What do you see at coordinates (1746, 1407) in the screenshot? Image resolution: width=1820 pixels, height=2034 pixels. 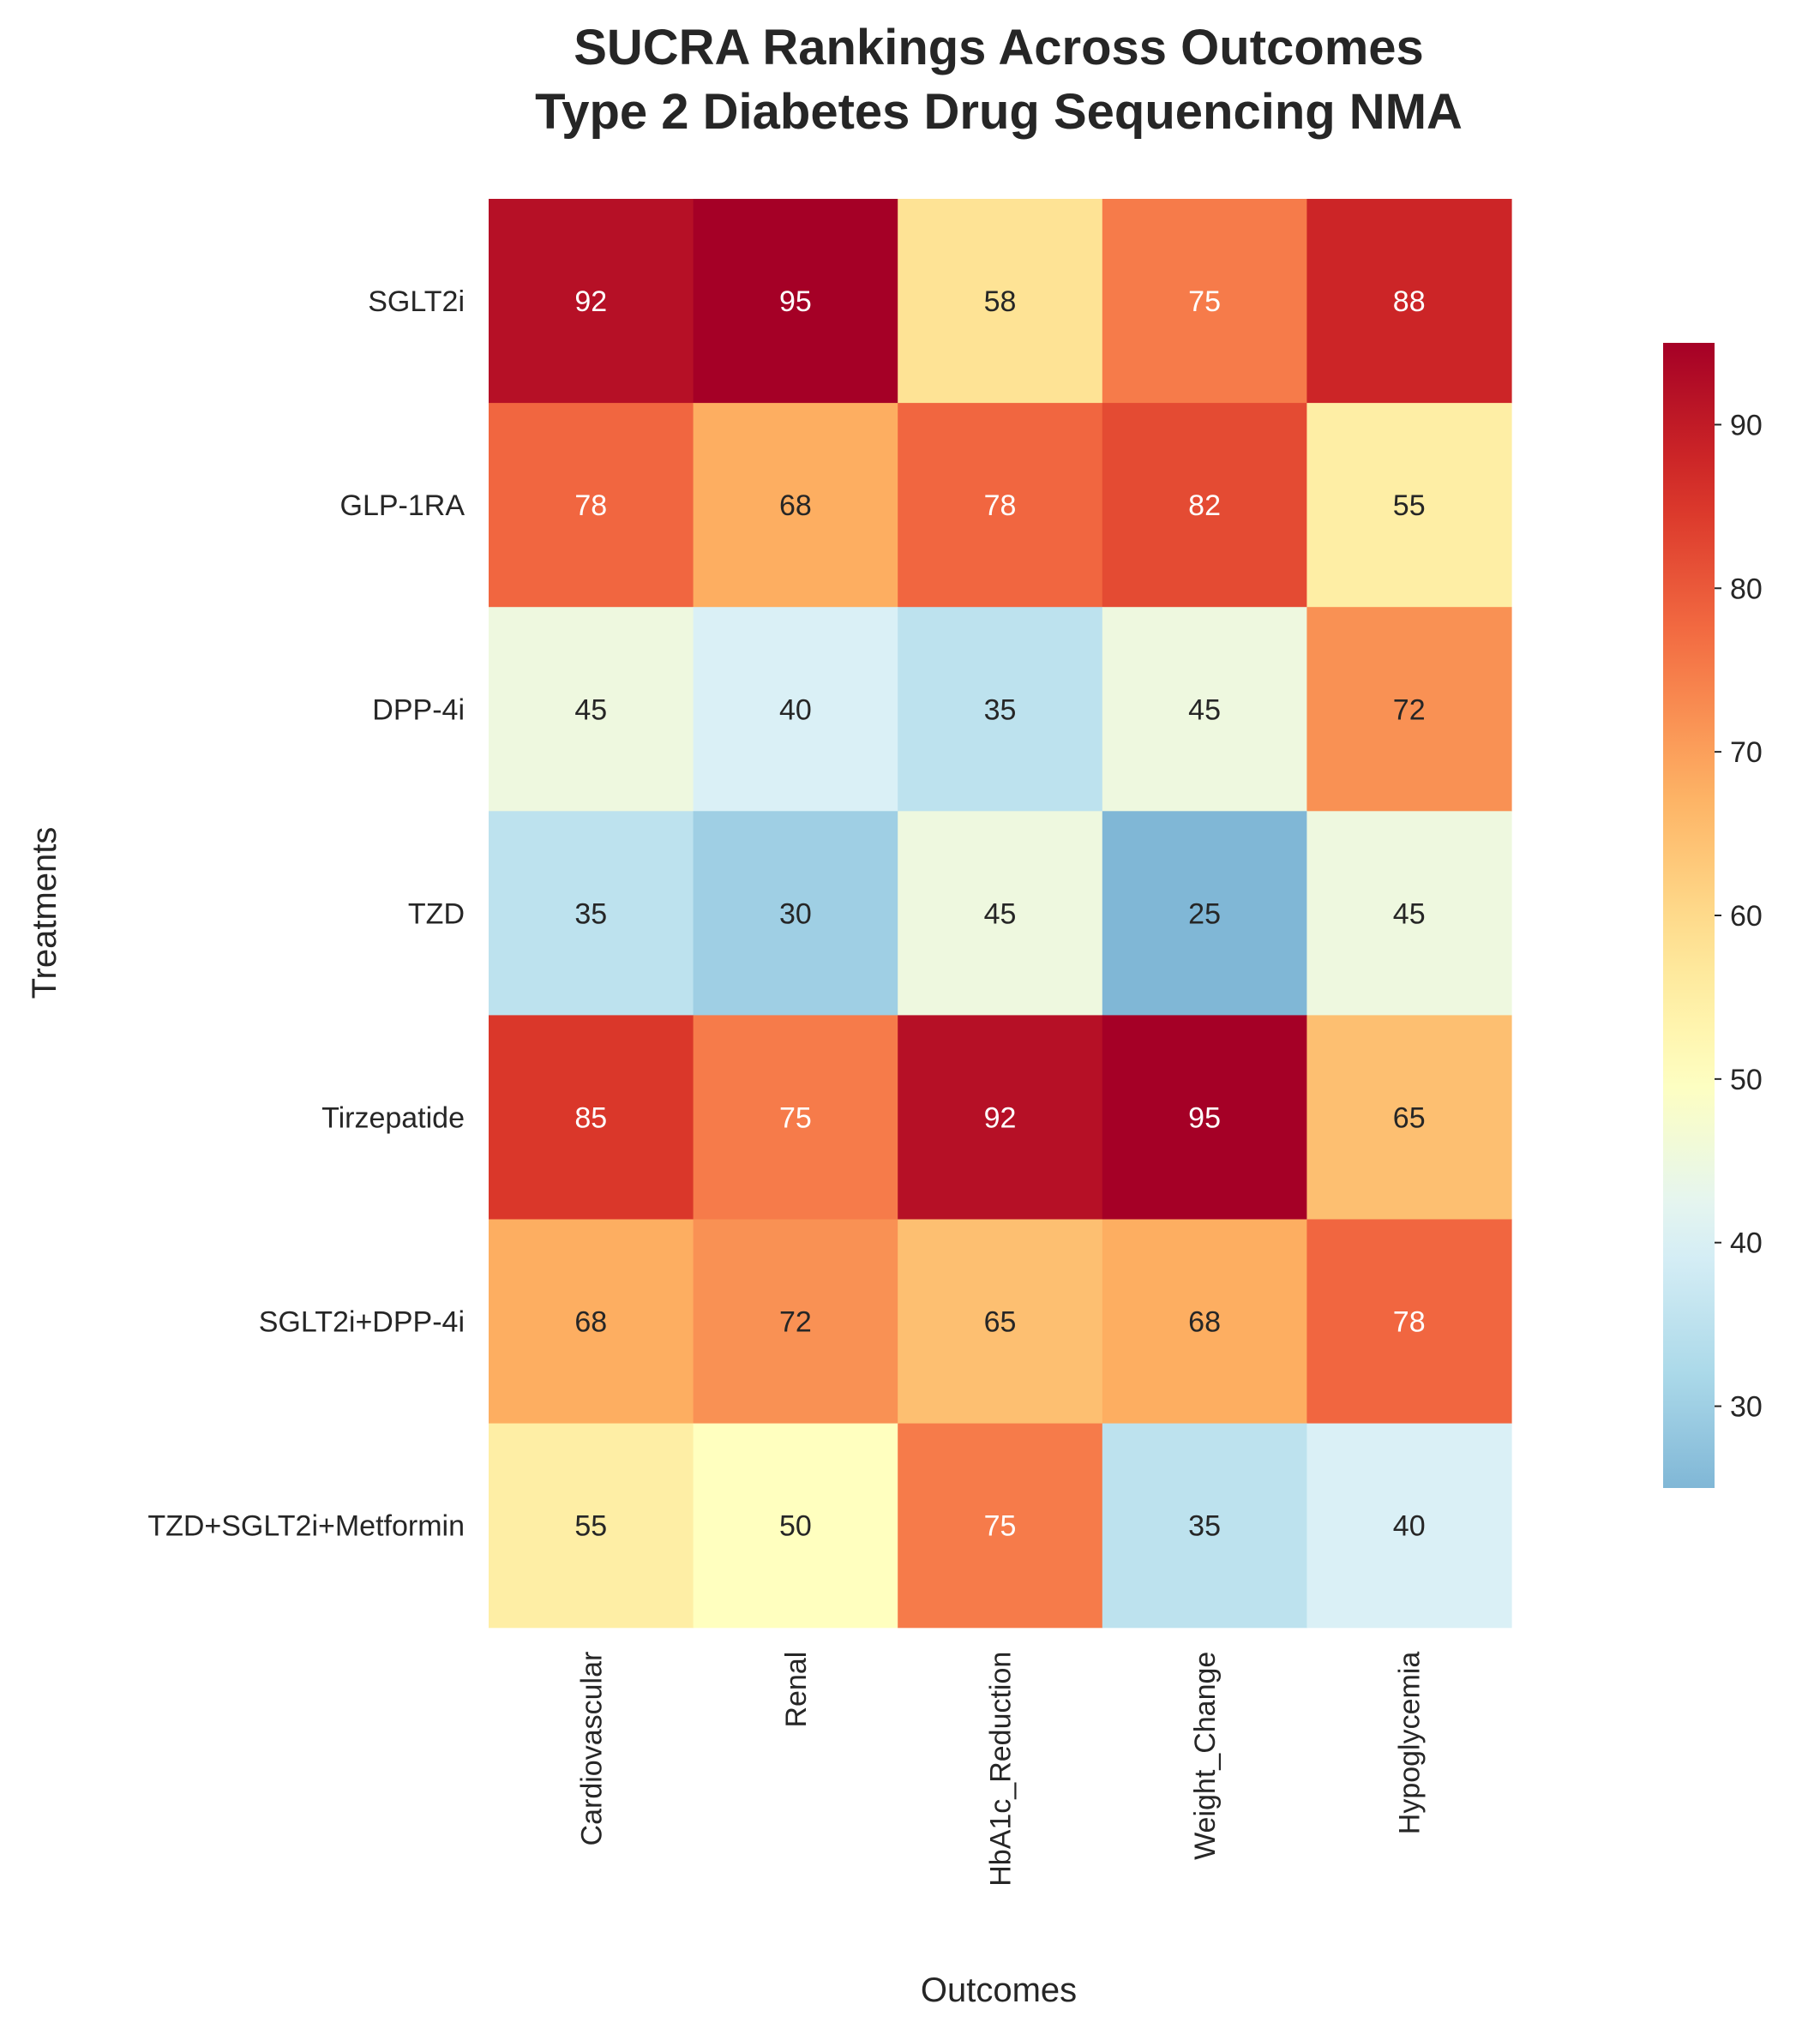 I see `colorbar-tick-label: 30` at bounding box center [1746, 1407].